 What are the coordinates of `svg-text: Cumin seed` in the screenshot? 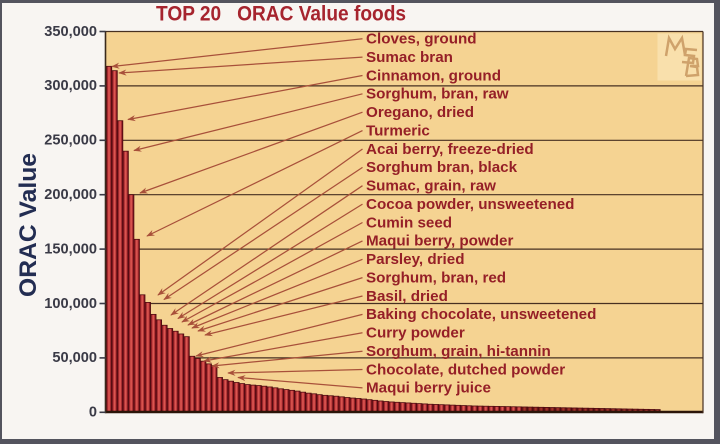 It's located at (409, 222).